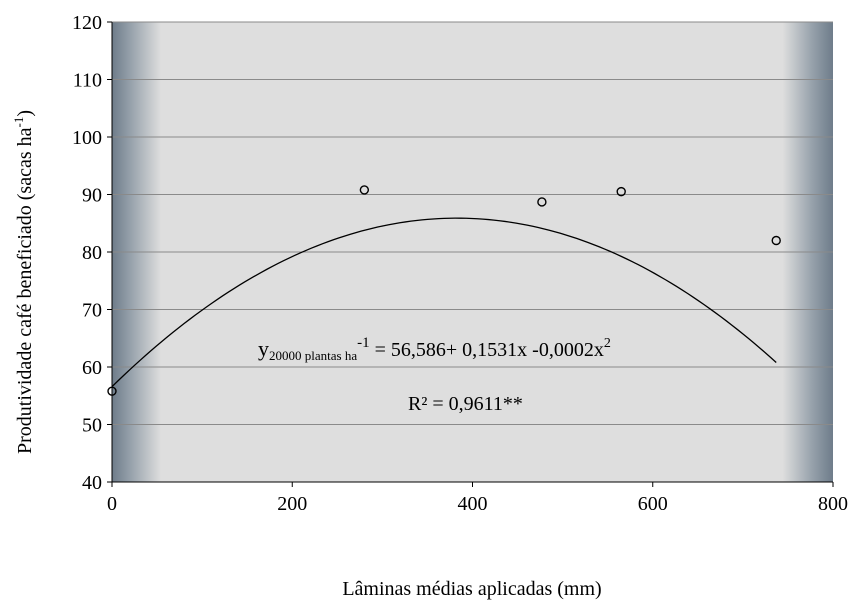 This screenshot has height=603, width=853. Describe the element at coordinates (87, 81) in the screenshot. I see `y-tick-label: 110` at that location.